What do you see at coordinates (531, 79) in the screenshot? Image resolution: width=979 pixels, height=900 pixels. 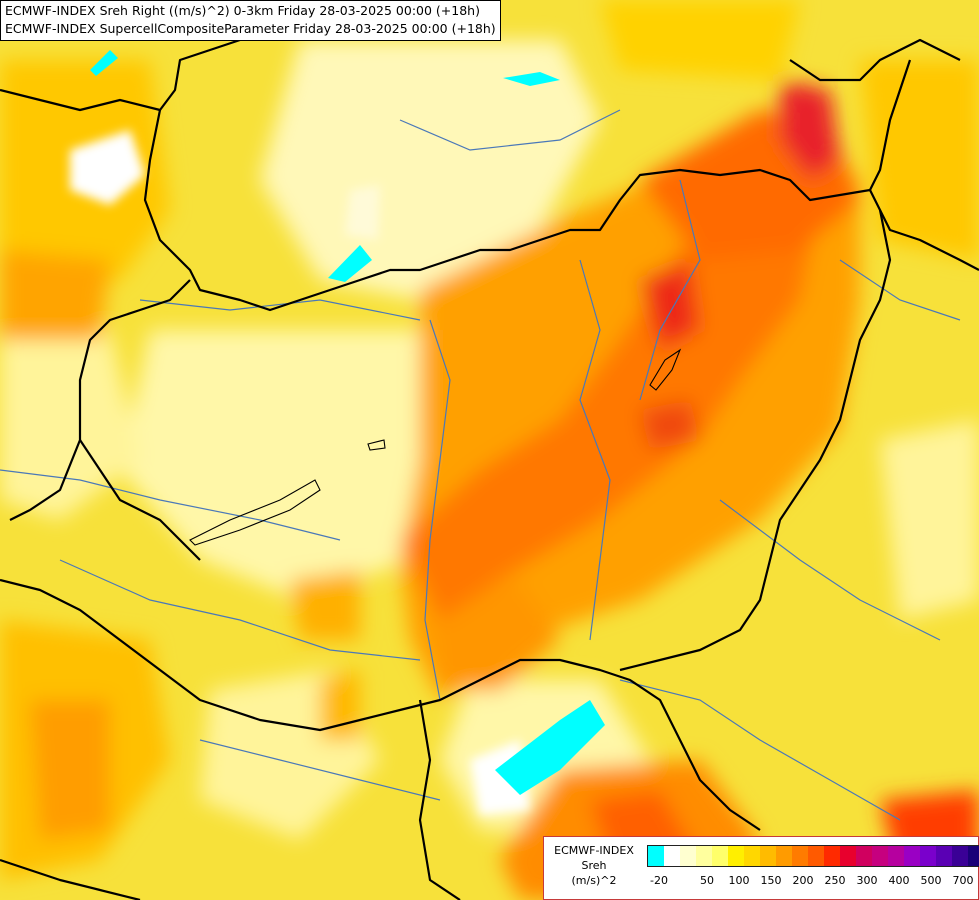 I see `lake-cyan-top` at bounding box center [531, 79].